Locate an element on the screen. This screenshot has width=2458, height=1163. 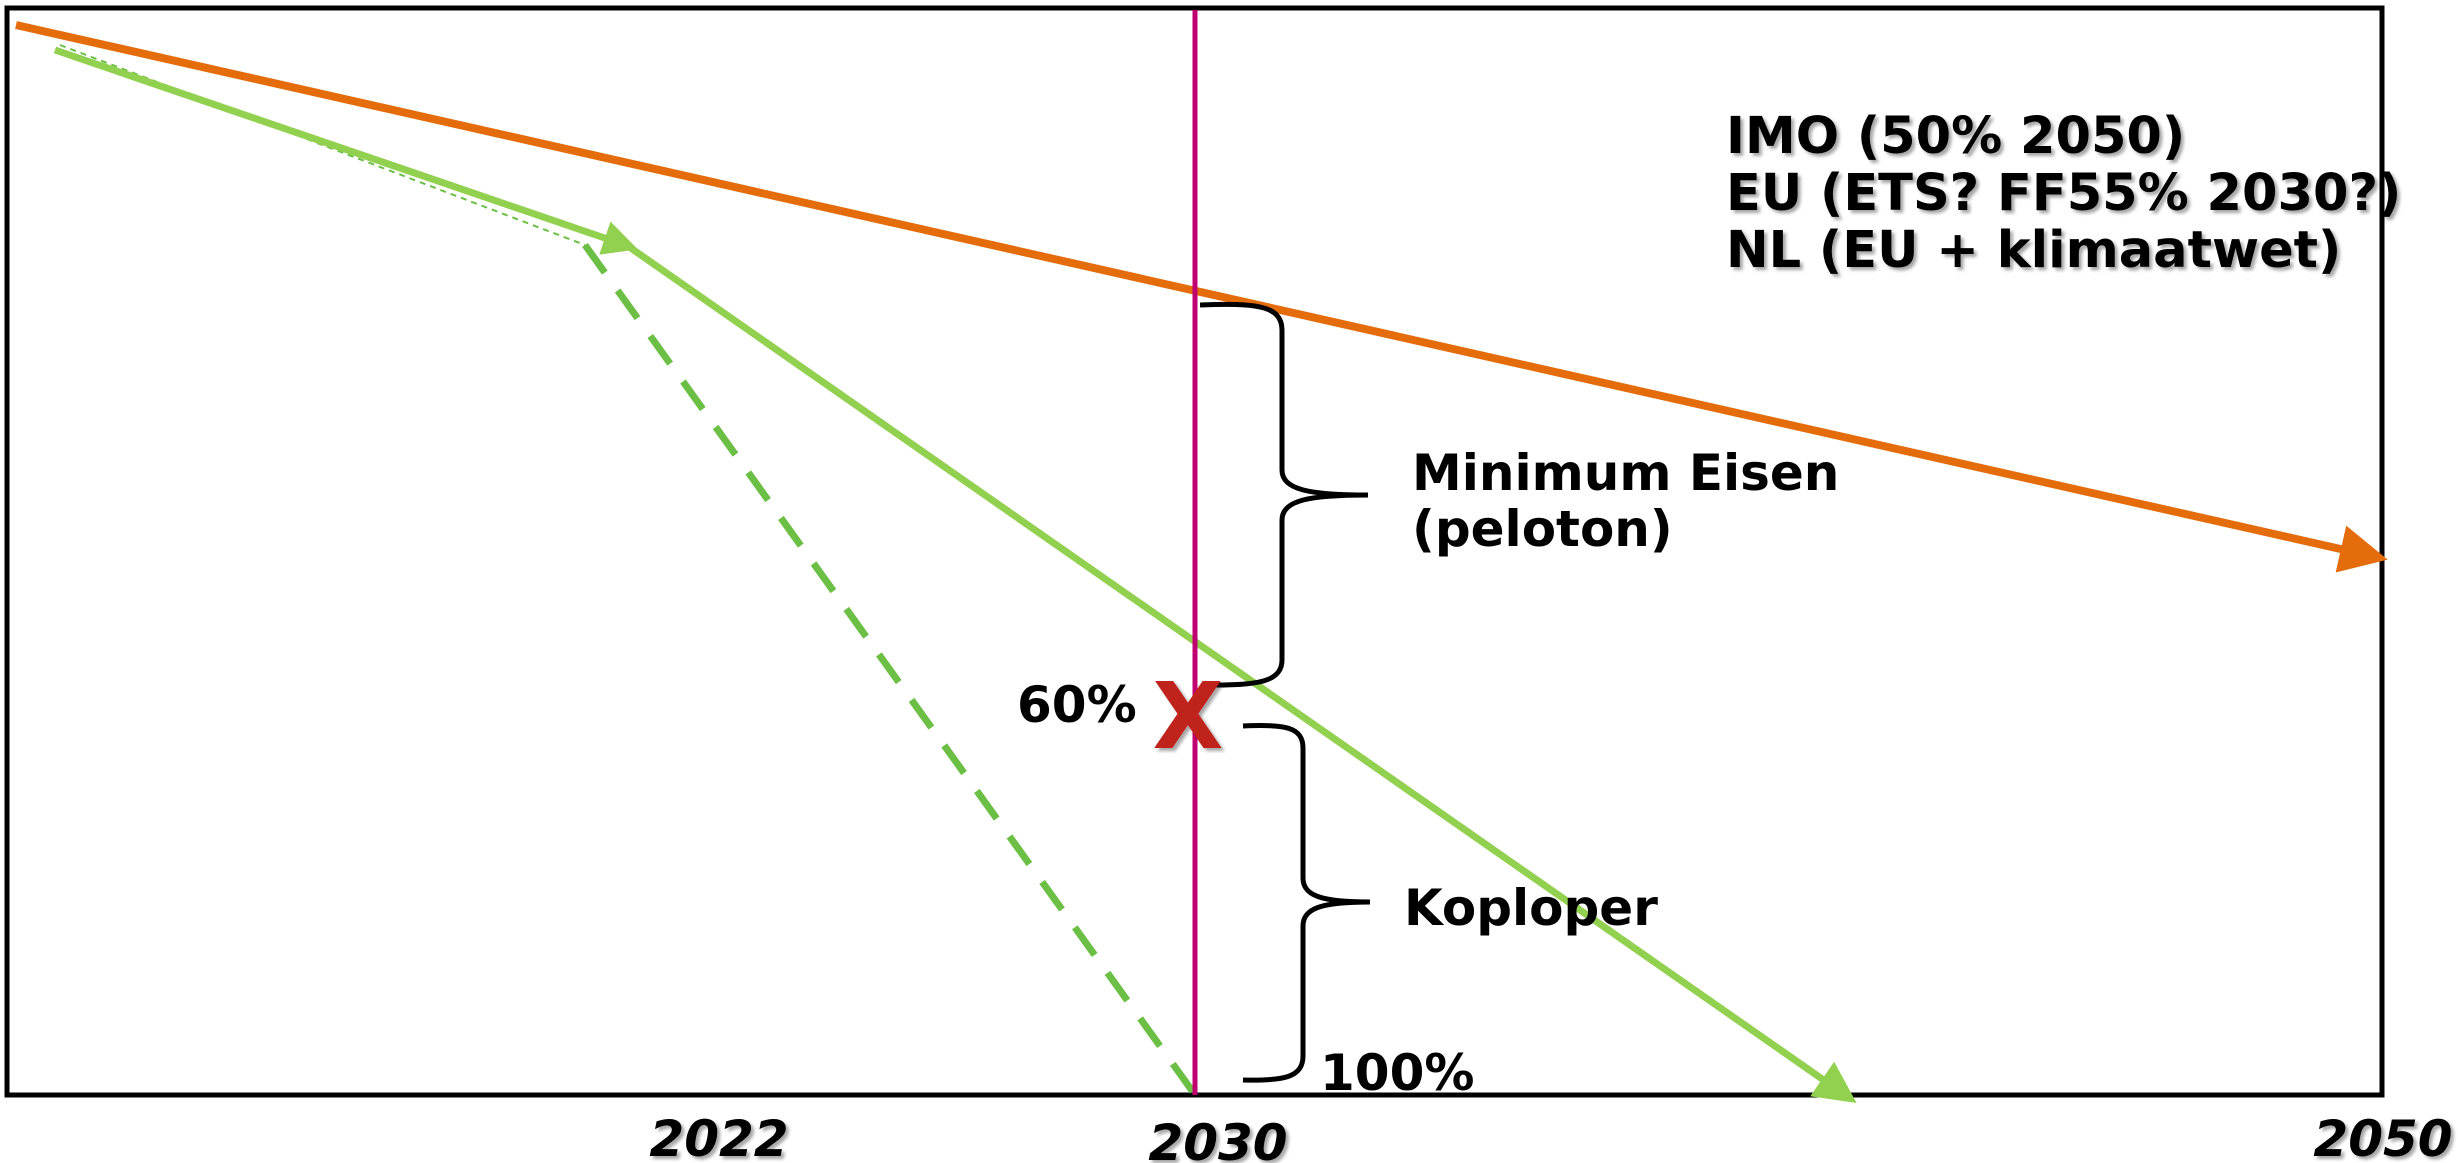
x-marker: X is located at coordinates (1188, 716).